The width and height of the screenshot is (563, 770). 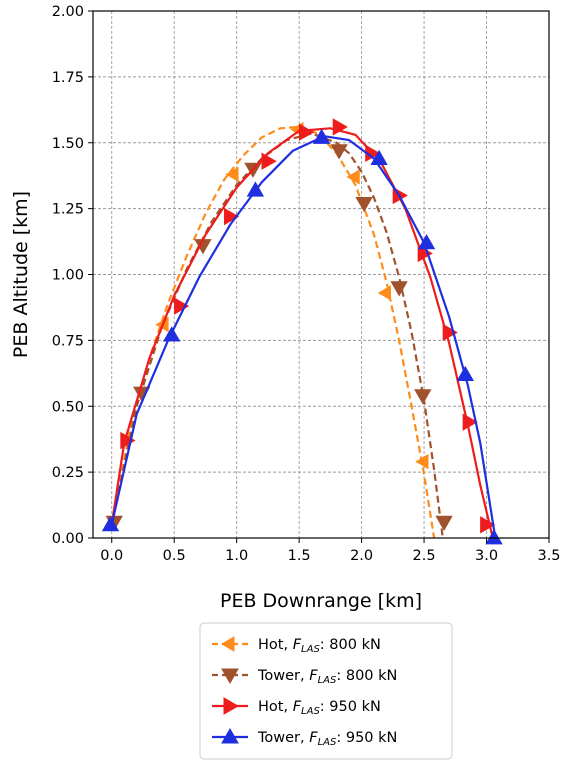 What do you see at coordinates (319, 708) in the screenshot?
I see `legend-label: Hot, FLAS: 950 kN` at bounding box center [319, 708].